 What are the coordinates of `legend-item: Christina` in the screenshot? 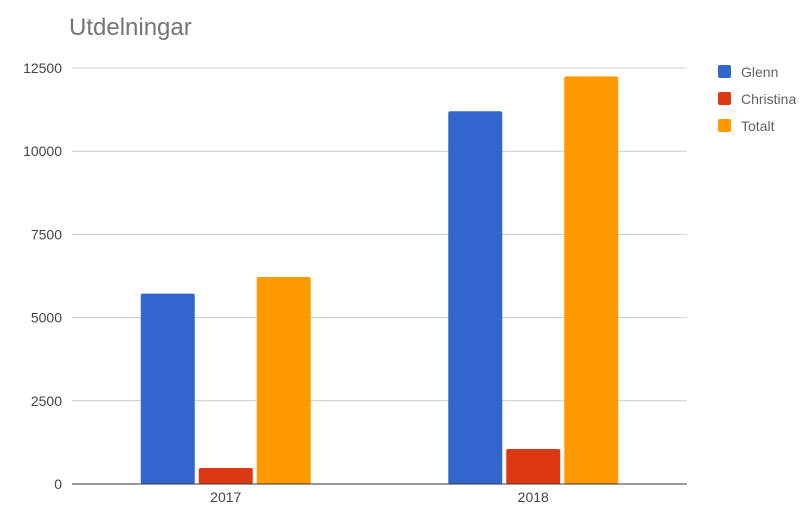 It's located at (757, 98).